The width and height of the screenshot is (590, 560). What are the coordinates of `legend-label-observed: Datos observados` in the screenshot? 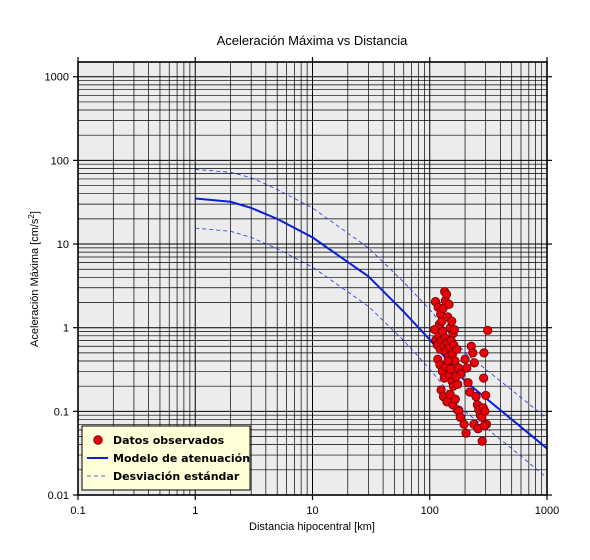 It's located at (169, 440).